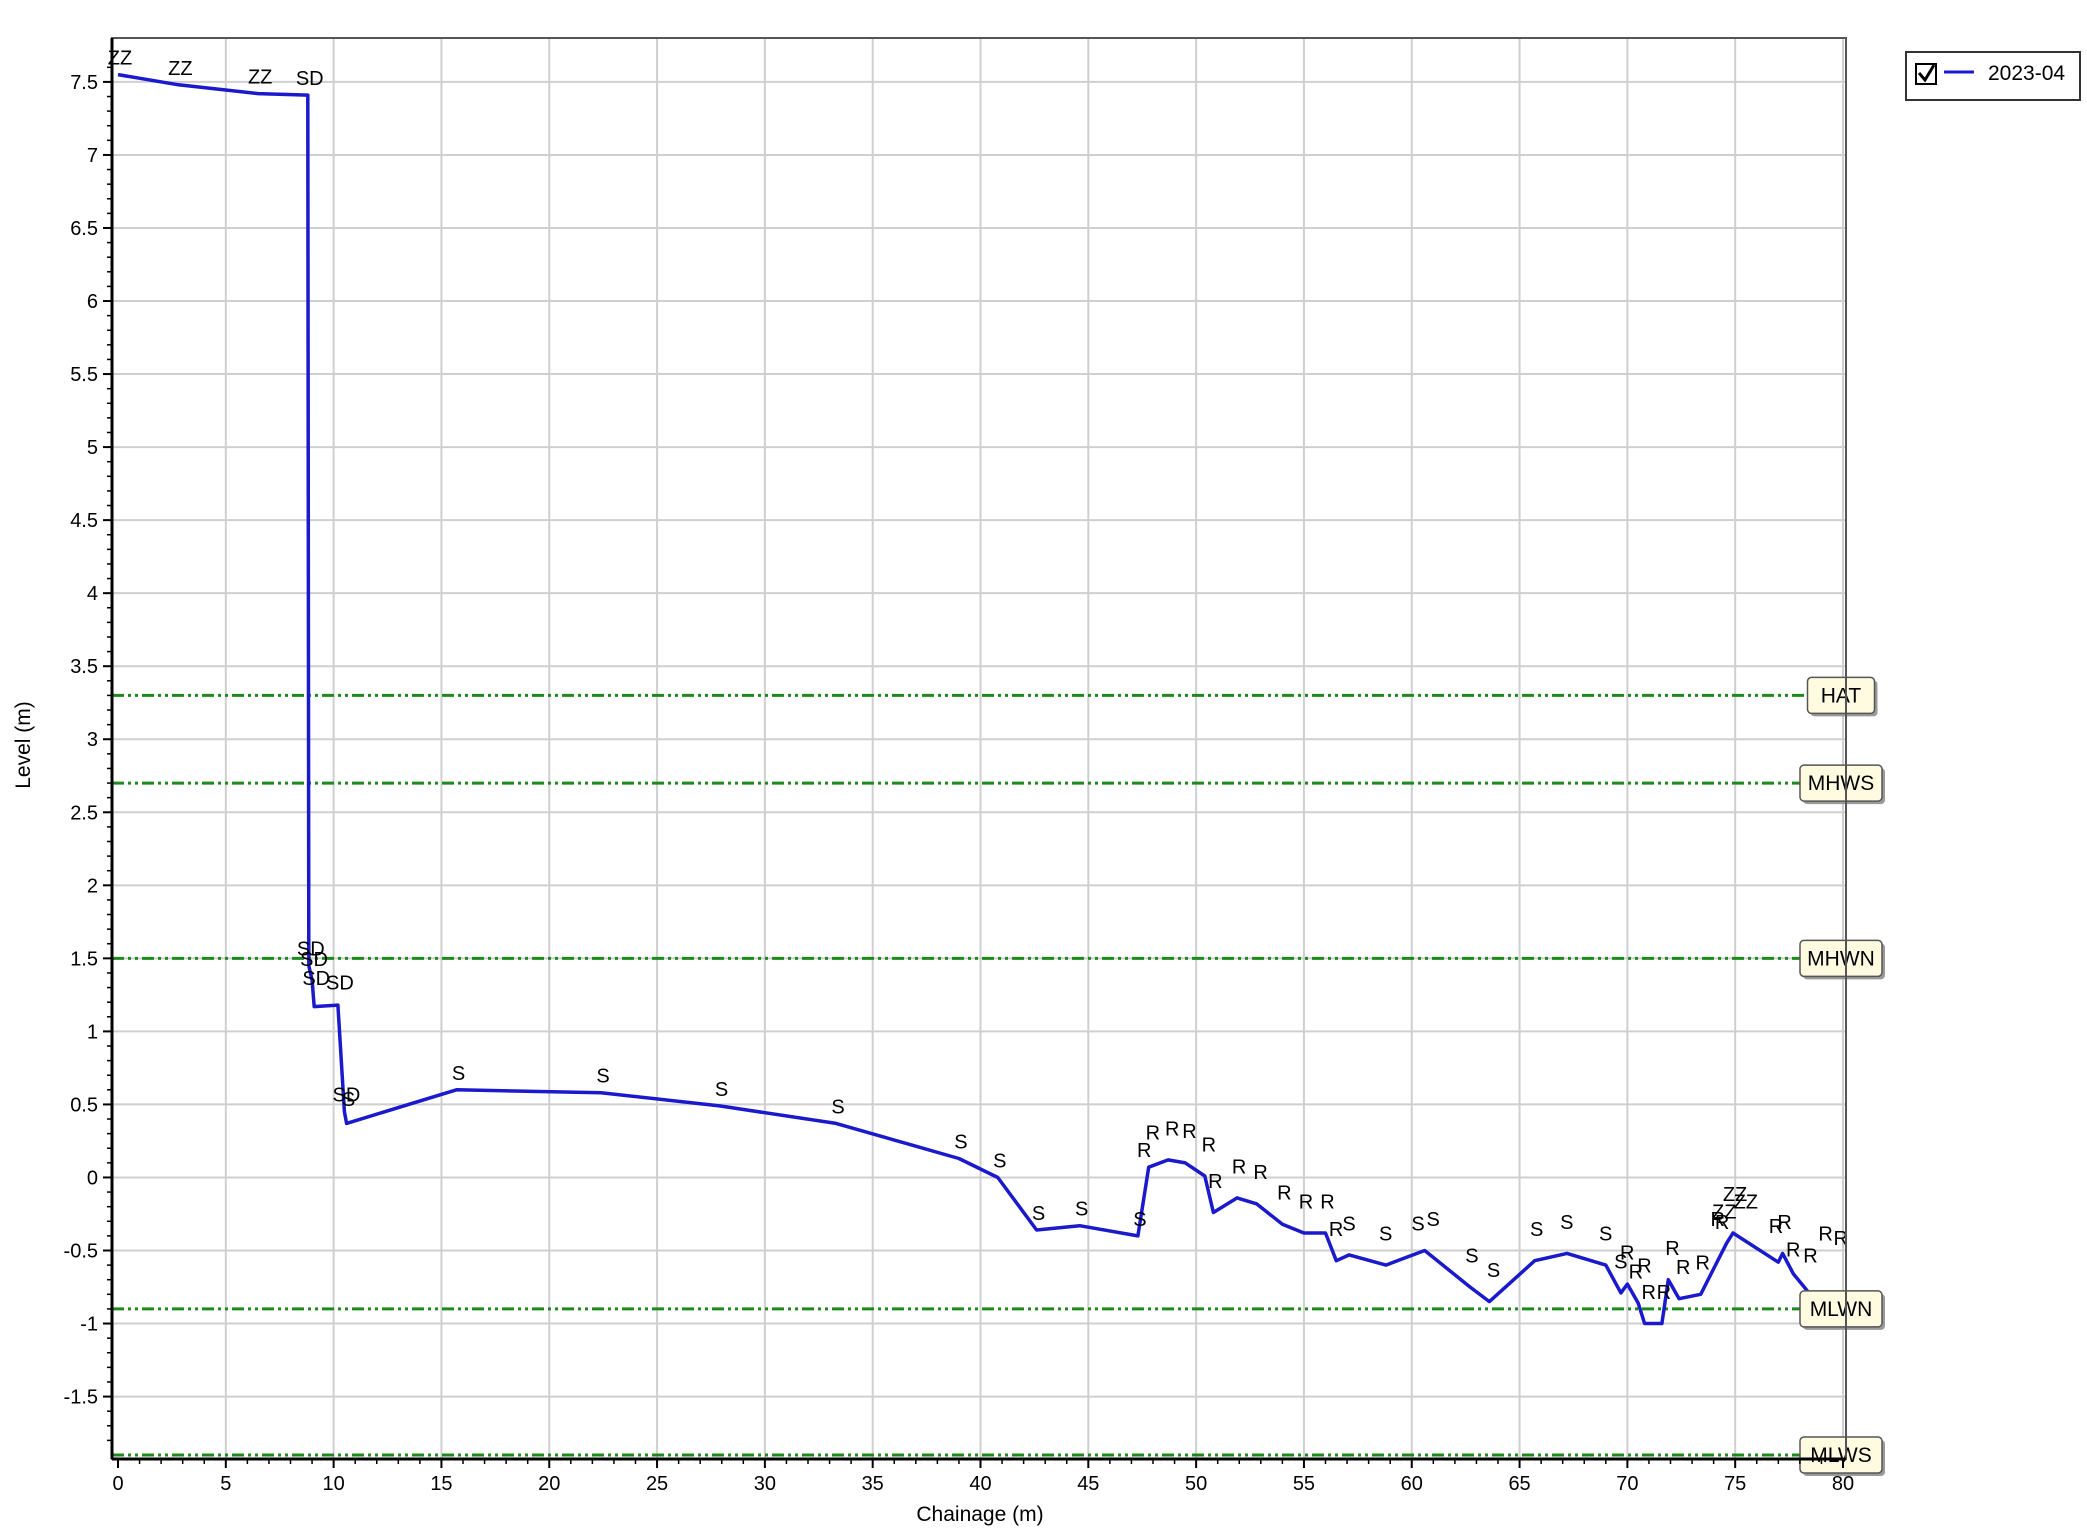  I want to click on y-tick-label: 2, so click(92, 886).